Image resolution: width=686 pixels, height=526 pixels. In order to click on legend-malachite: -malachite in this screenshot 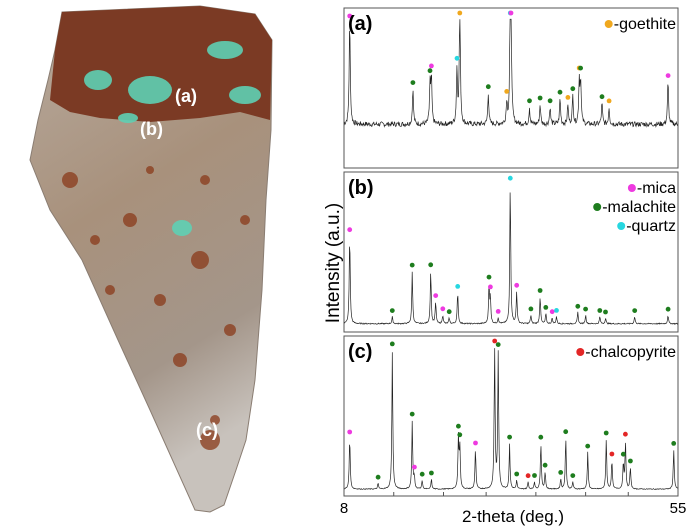, I will do `click(639, 207)`.